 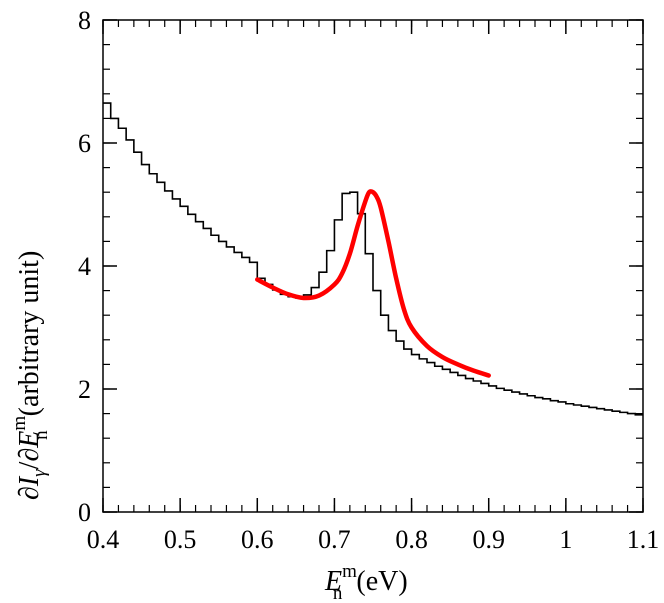 I want to click on y-title-sup: m, so click(x=19, y=423).